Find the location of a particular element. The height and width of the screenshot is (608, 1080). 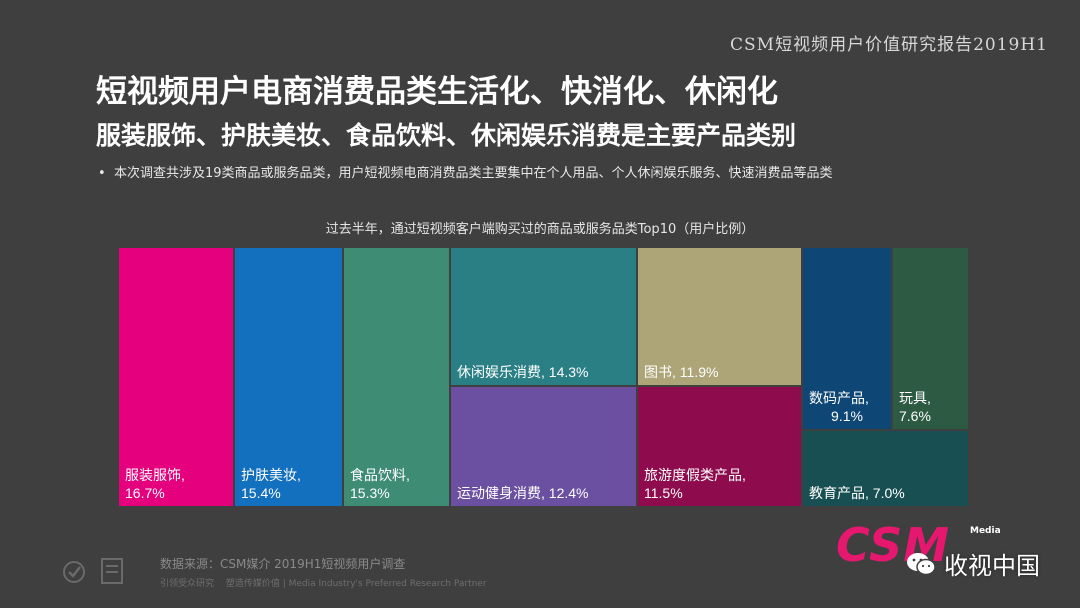

treemap-cell-label: 玩具, 7.6% is located at coordinates (915, 407).